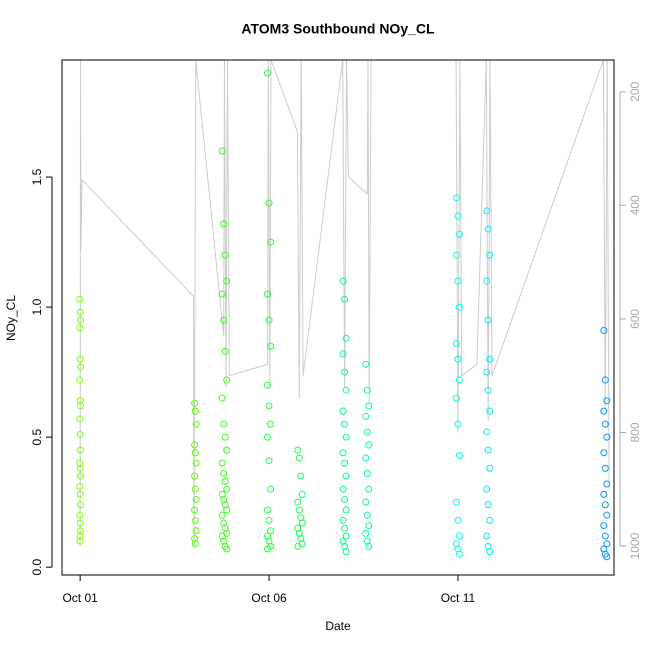 This screenshot has height=650, width=650. Describe the element at coordinates (635, 319) in the screenshot. I see `y2-tick-label: 600` at that location.